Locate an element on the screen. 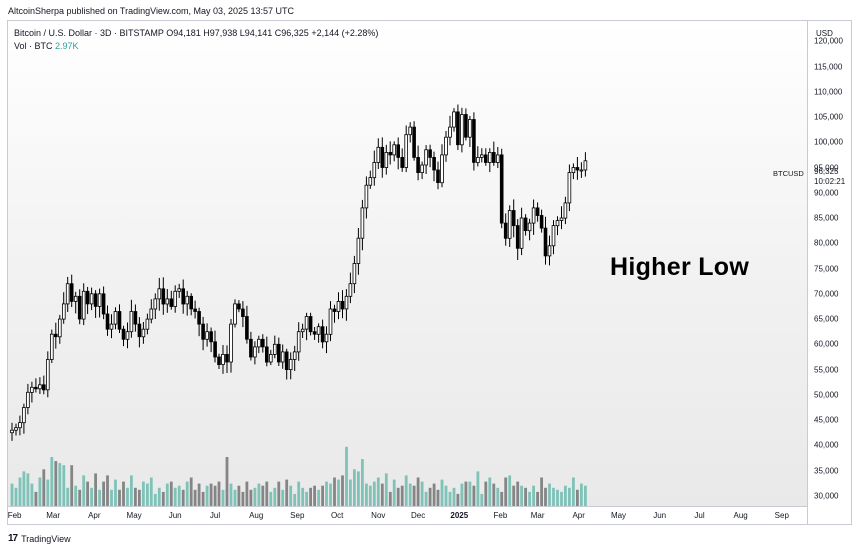 The width and height of the screenshot is (860, 553). price-tick-label: 60,000 is located at coordinates (826, 344).